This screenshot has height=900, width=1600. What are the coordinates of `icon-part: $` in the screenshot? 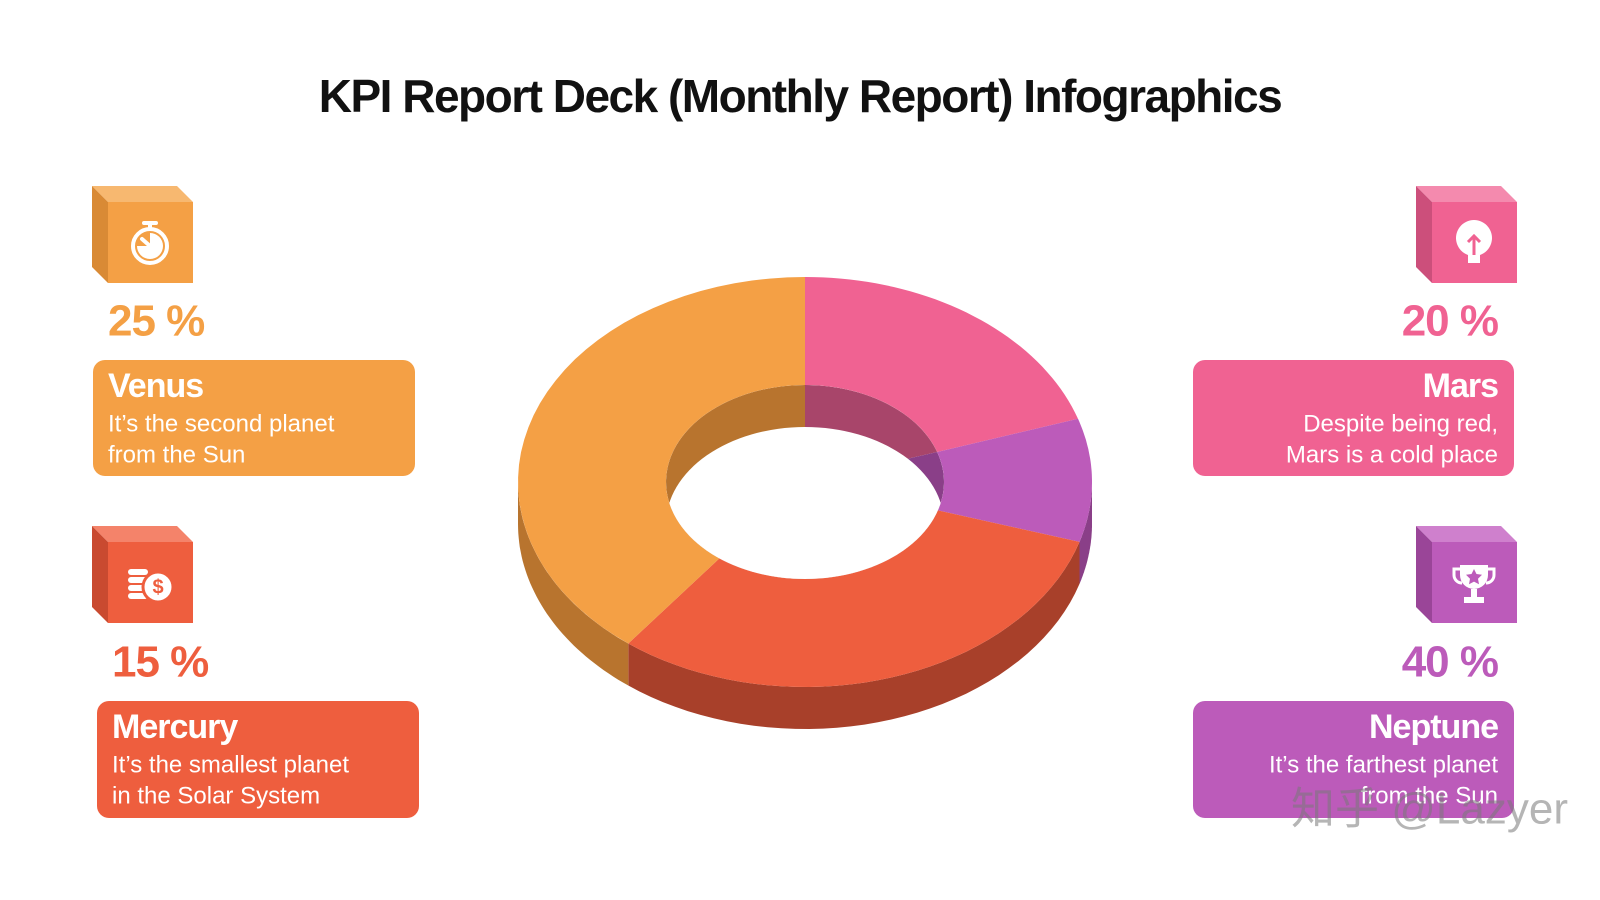 It's located at (157, 587).